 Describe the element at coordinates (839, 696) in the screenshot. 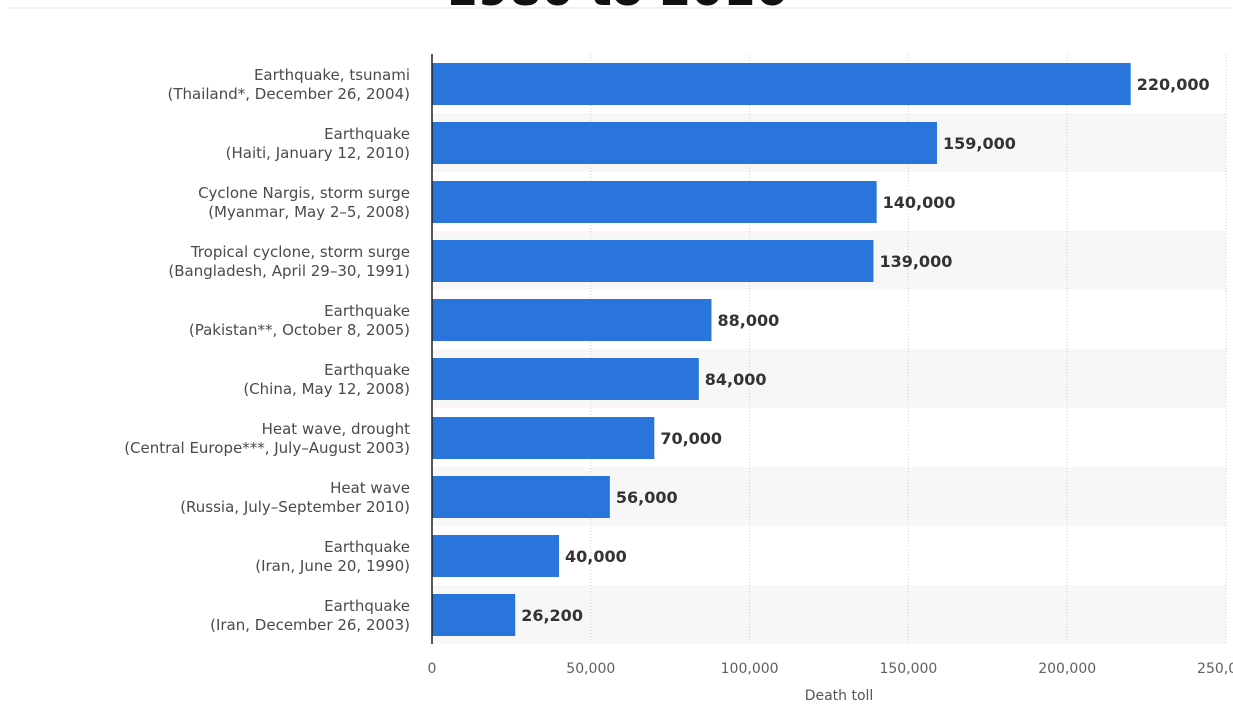

I see `x-axis-label: Death toll` at that location.